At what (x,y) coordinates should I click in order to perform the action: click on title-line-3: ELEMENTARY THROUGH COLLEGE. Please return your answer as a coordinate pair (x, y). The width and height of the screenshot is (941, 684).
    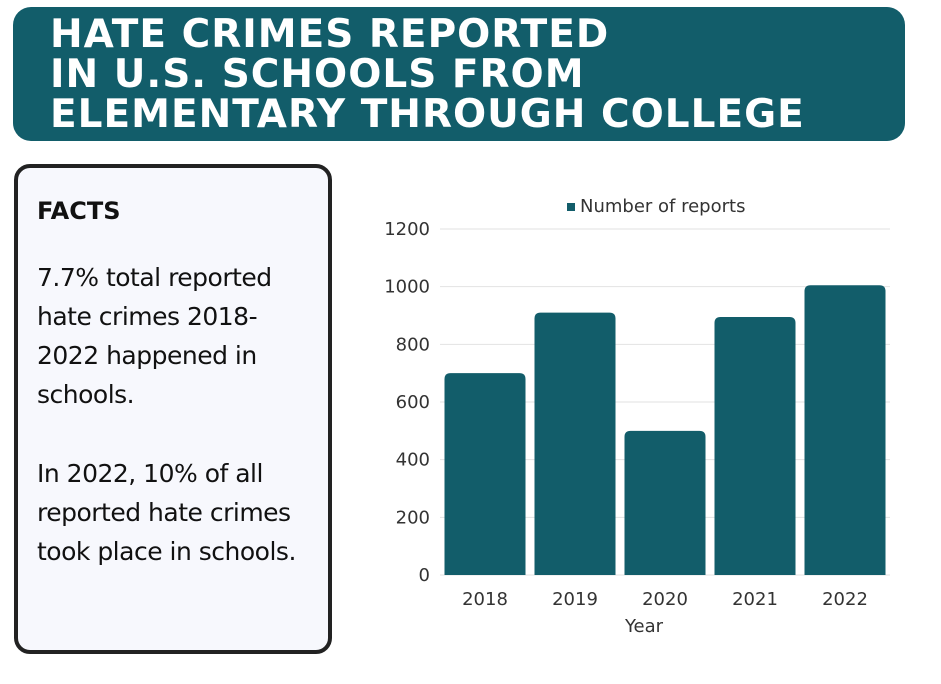
    Looking at the image, I should click on (427, 114).